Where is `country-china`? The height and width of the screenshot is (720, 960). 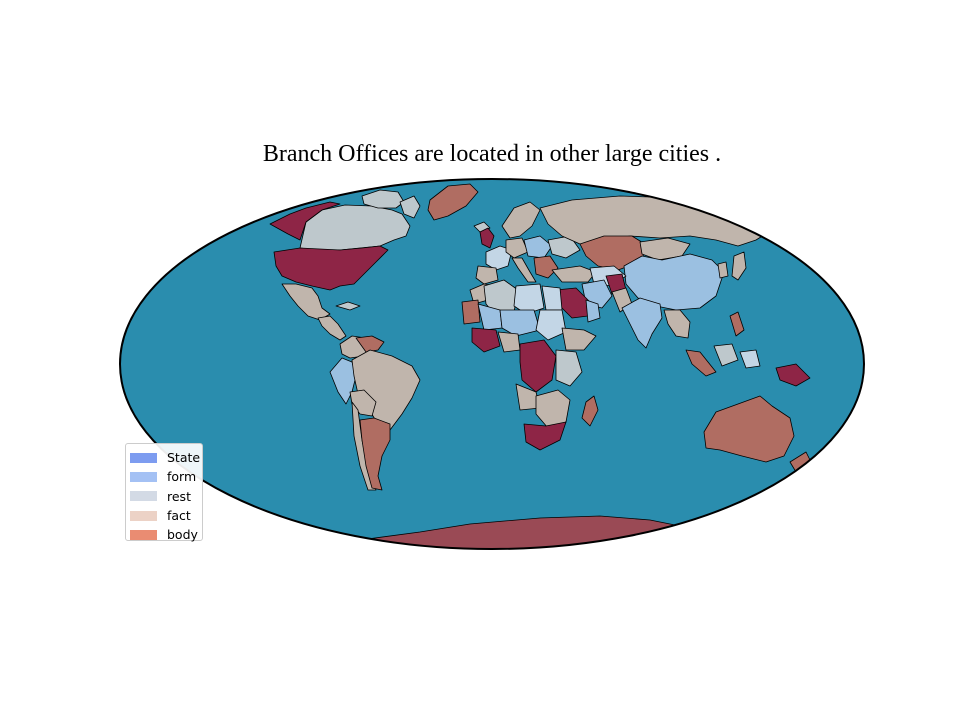
country-china is located at coordinates (674, 282).